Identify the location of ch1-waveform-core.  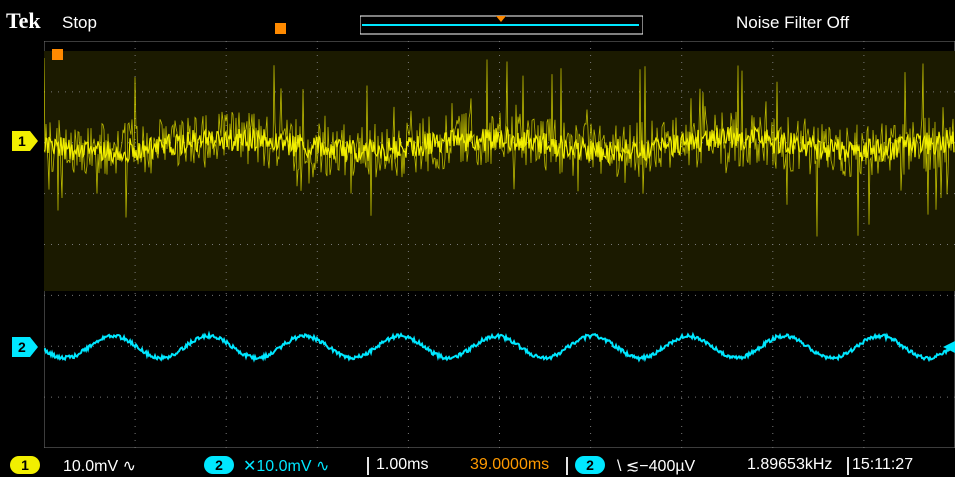
(499, 145).